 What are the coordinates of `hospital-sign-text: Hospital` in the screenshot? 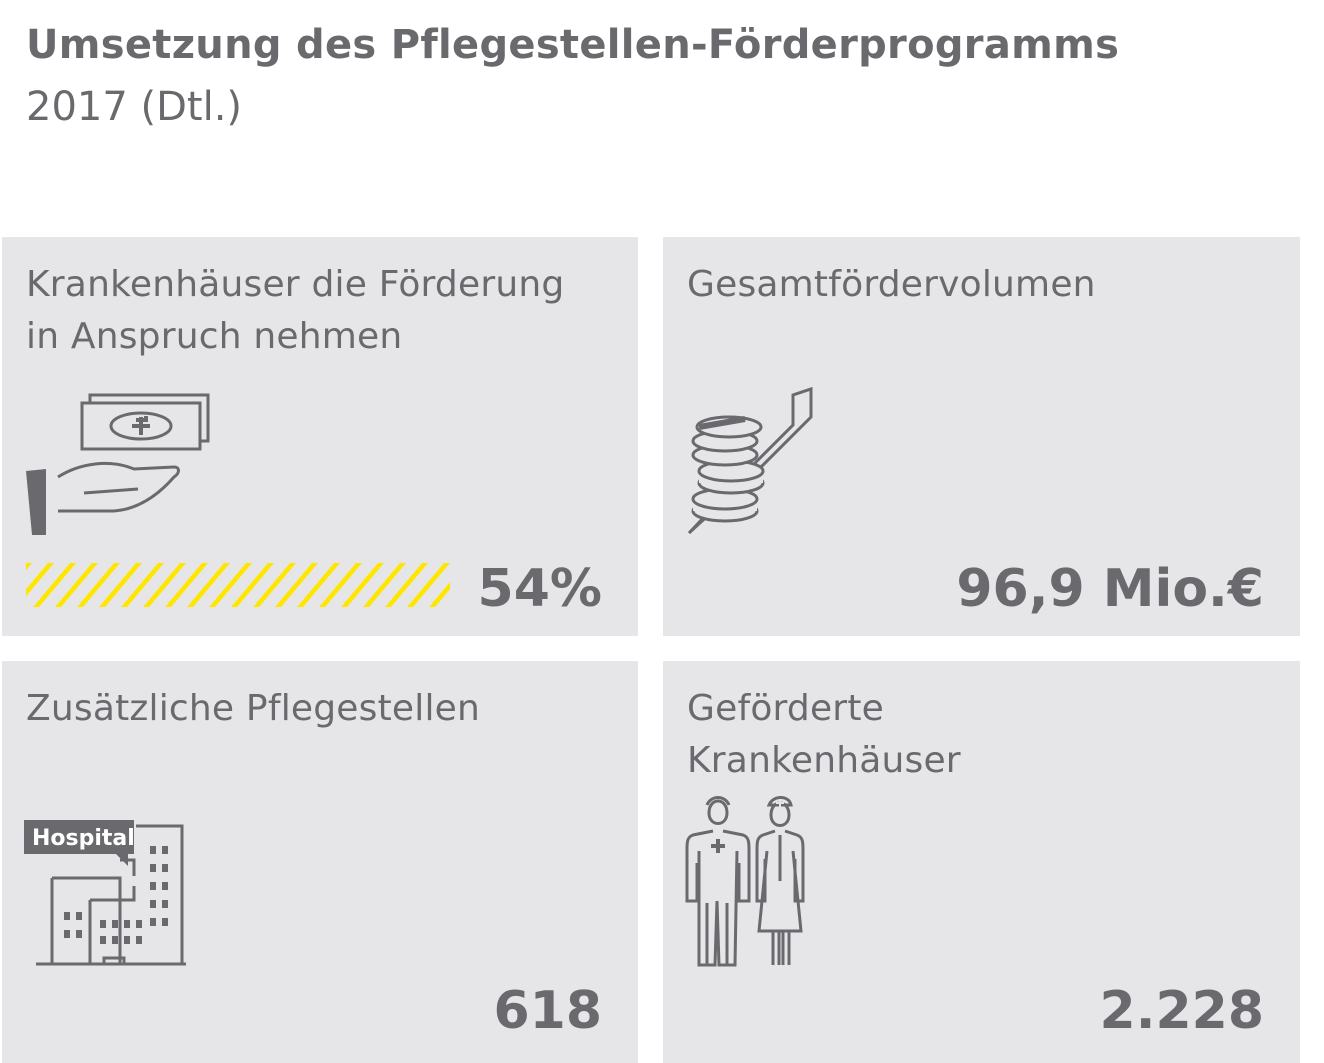 It's located at (83, 838).